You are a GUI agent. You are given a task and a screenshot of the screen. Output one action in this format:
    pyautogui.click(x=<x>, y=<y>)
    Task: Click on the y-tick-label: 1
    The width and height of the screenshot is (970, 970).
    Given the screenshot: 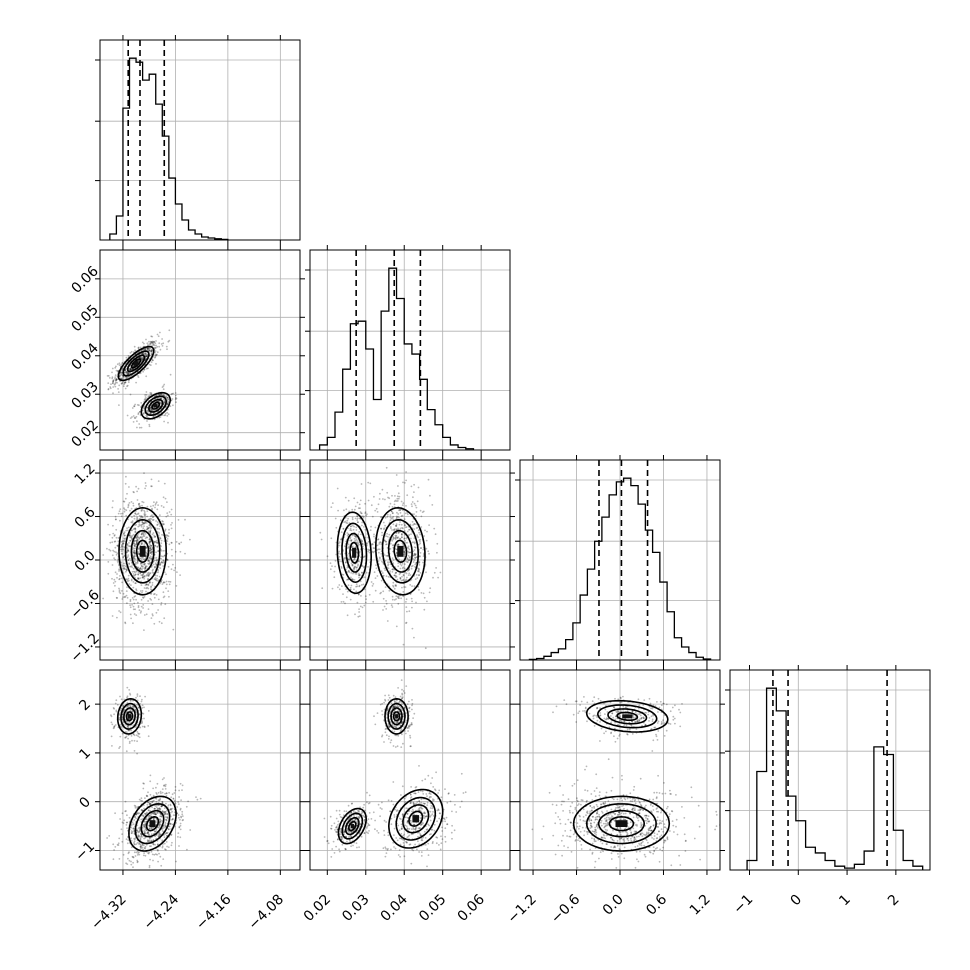 What is the action you would take?
    pyautogui.click(x=85, y=754)
    